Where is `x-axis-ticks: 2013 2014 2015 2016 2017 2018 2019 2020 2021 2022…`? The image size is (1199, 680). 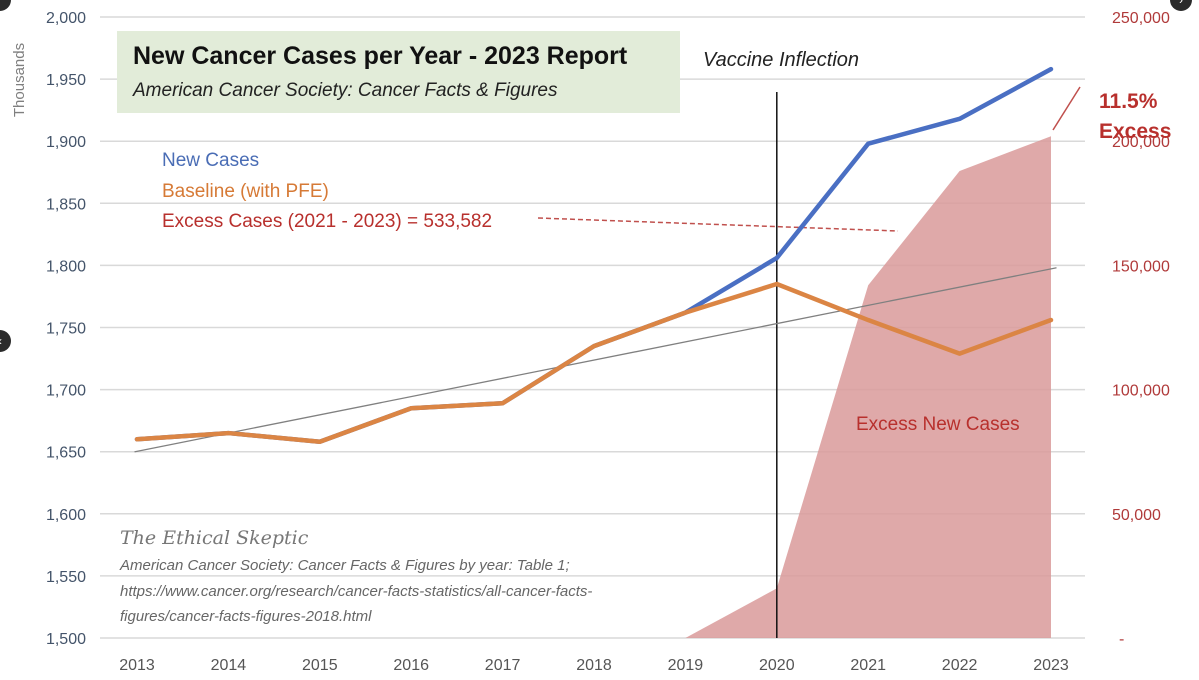 x-axis-ticks: 2013 2014 2015 2016 2017 2018 2019 2020 2021 2022… is located at coordinates (594, 665).